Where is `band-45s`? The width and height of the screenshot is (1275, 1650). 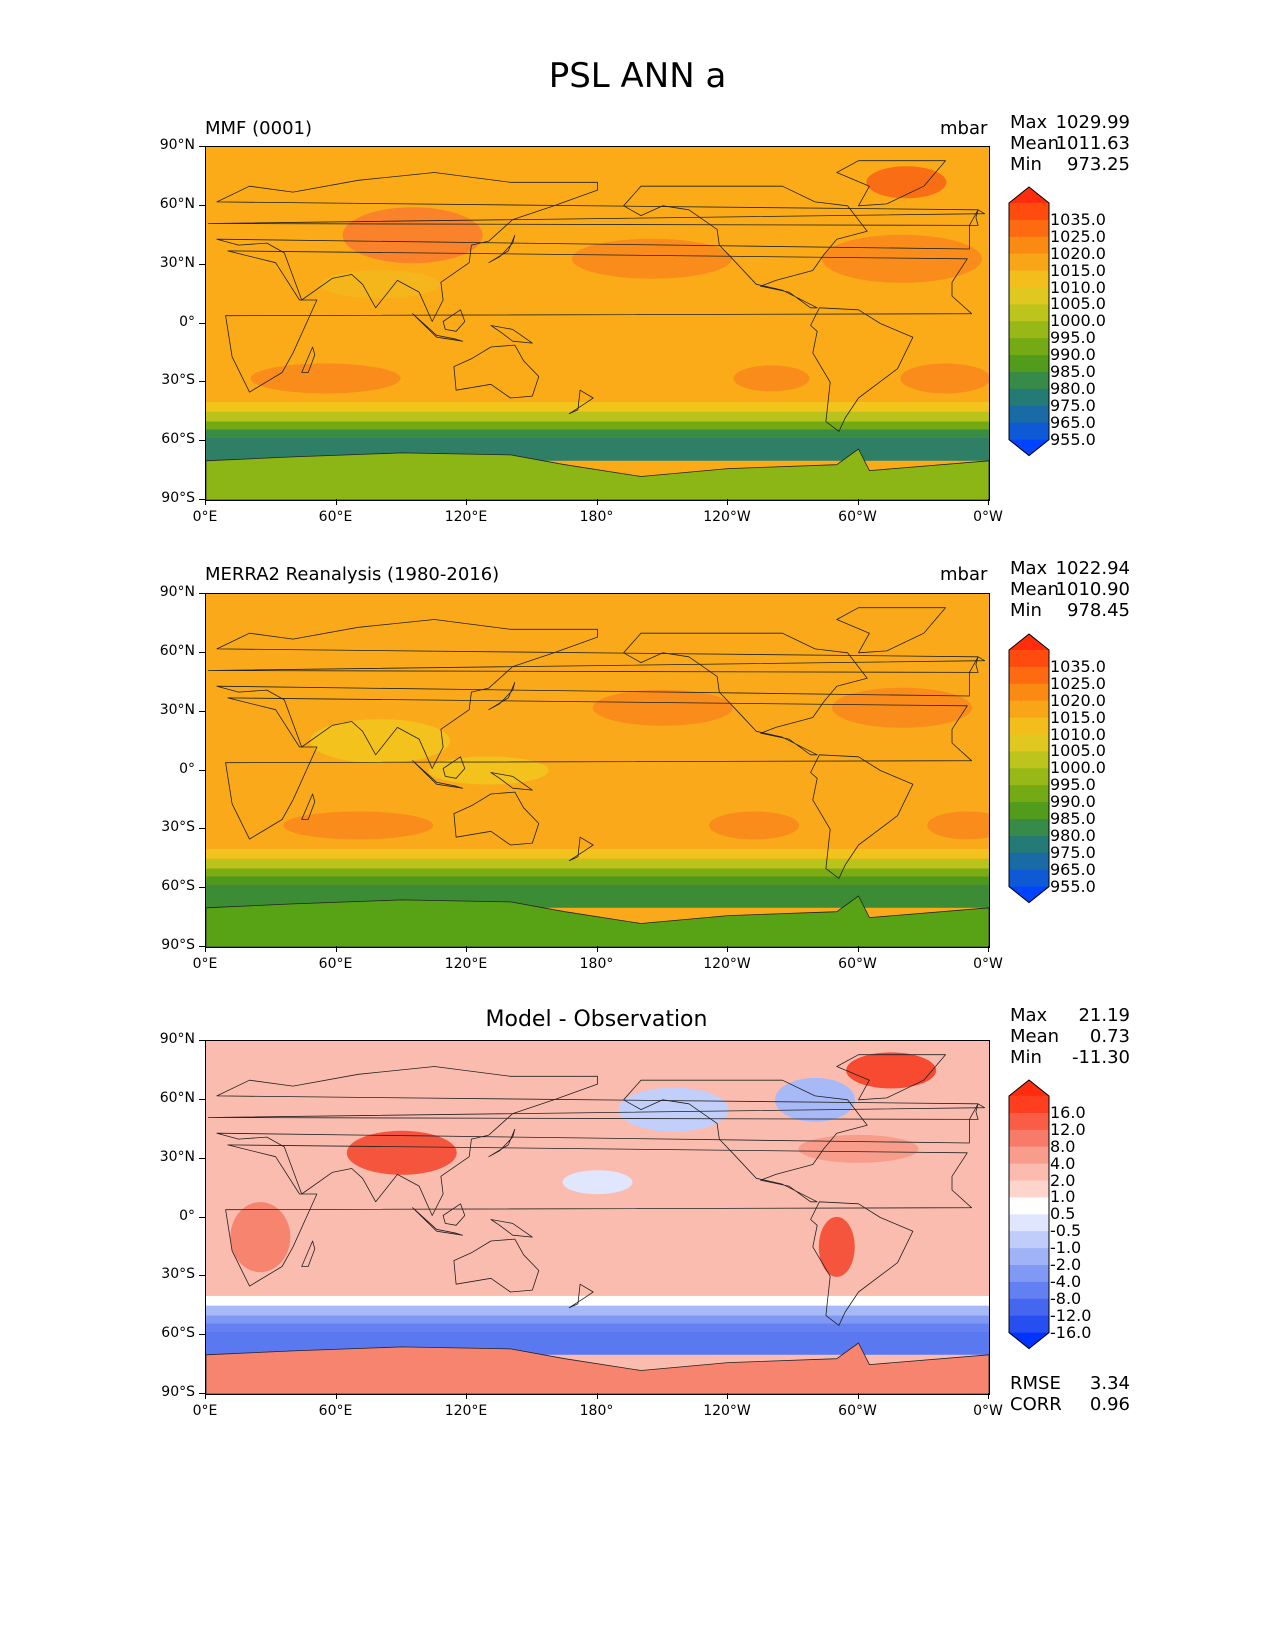
band-45s is located at coordinates (597, 416).